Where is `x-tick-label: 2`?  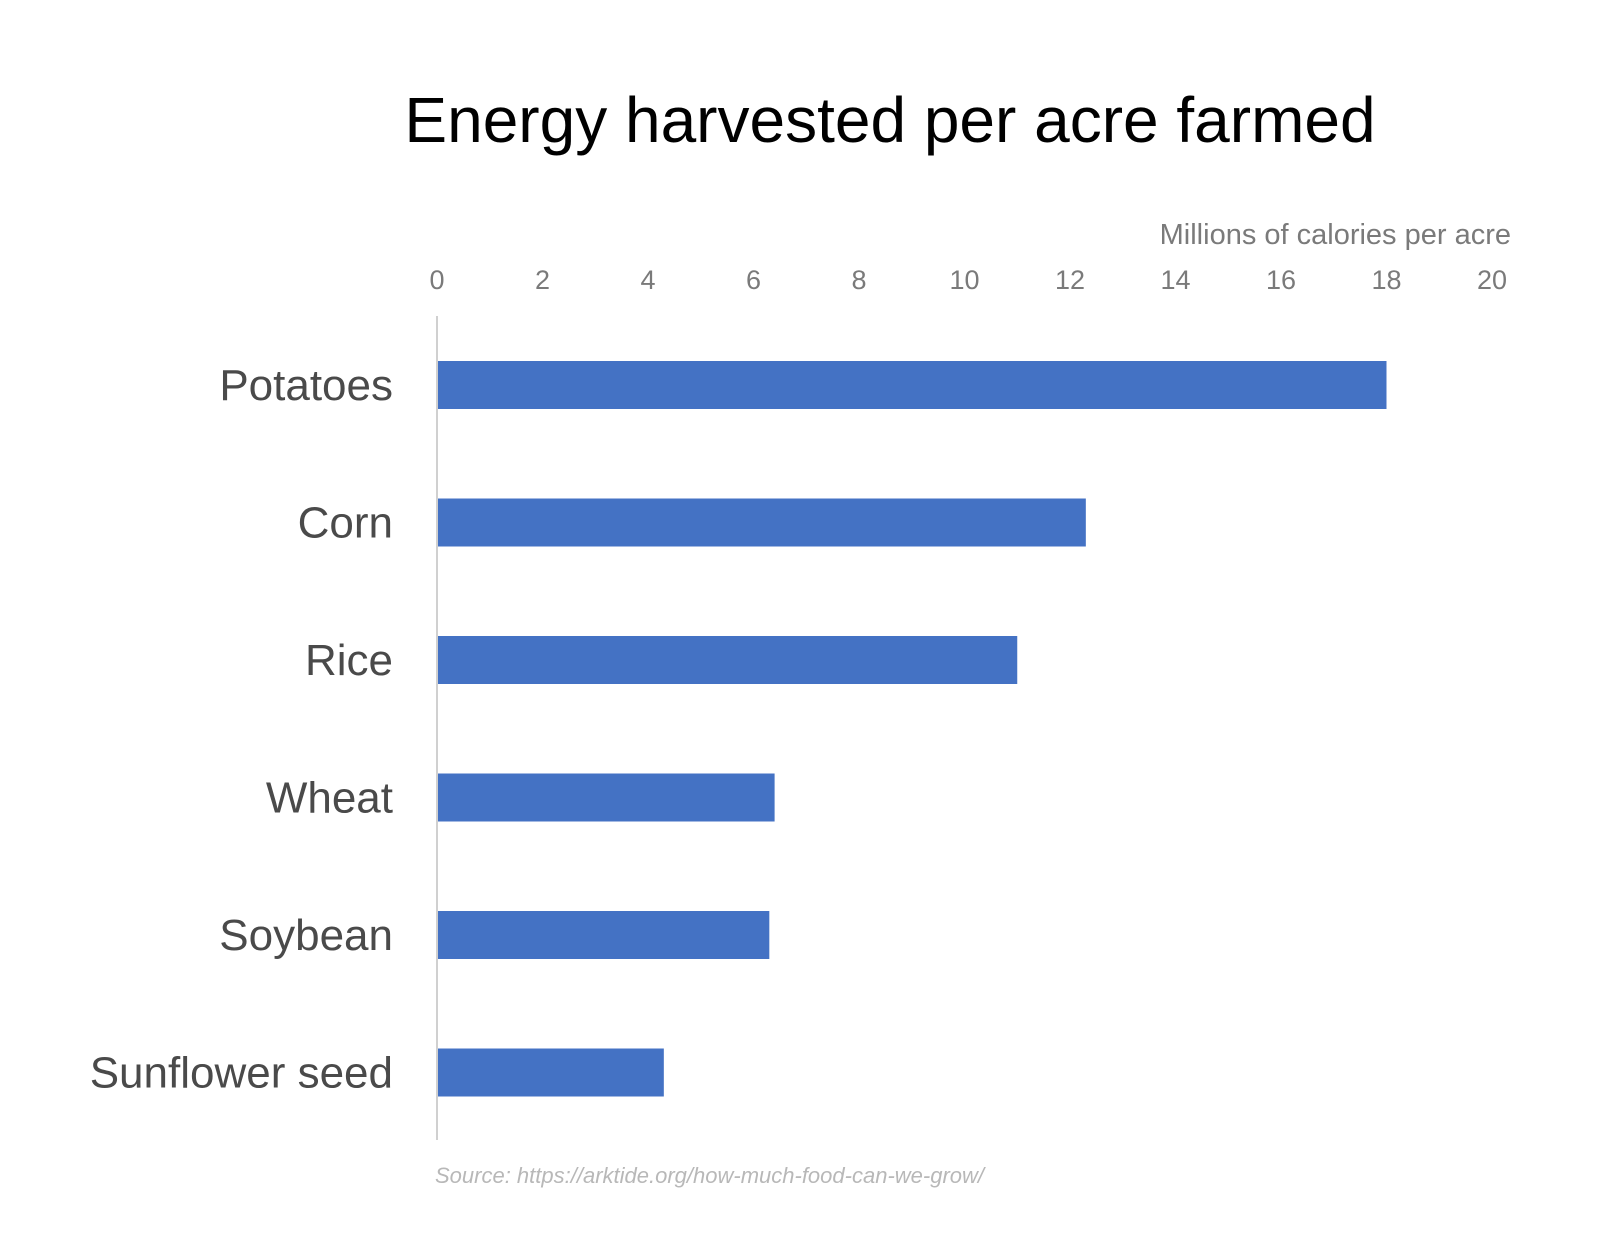
x-tick-label: 2 is located at coordinates (542, 280).